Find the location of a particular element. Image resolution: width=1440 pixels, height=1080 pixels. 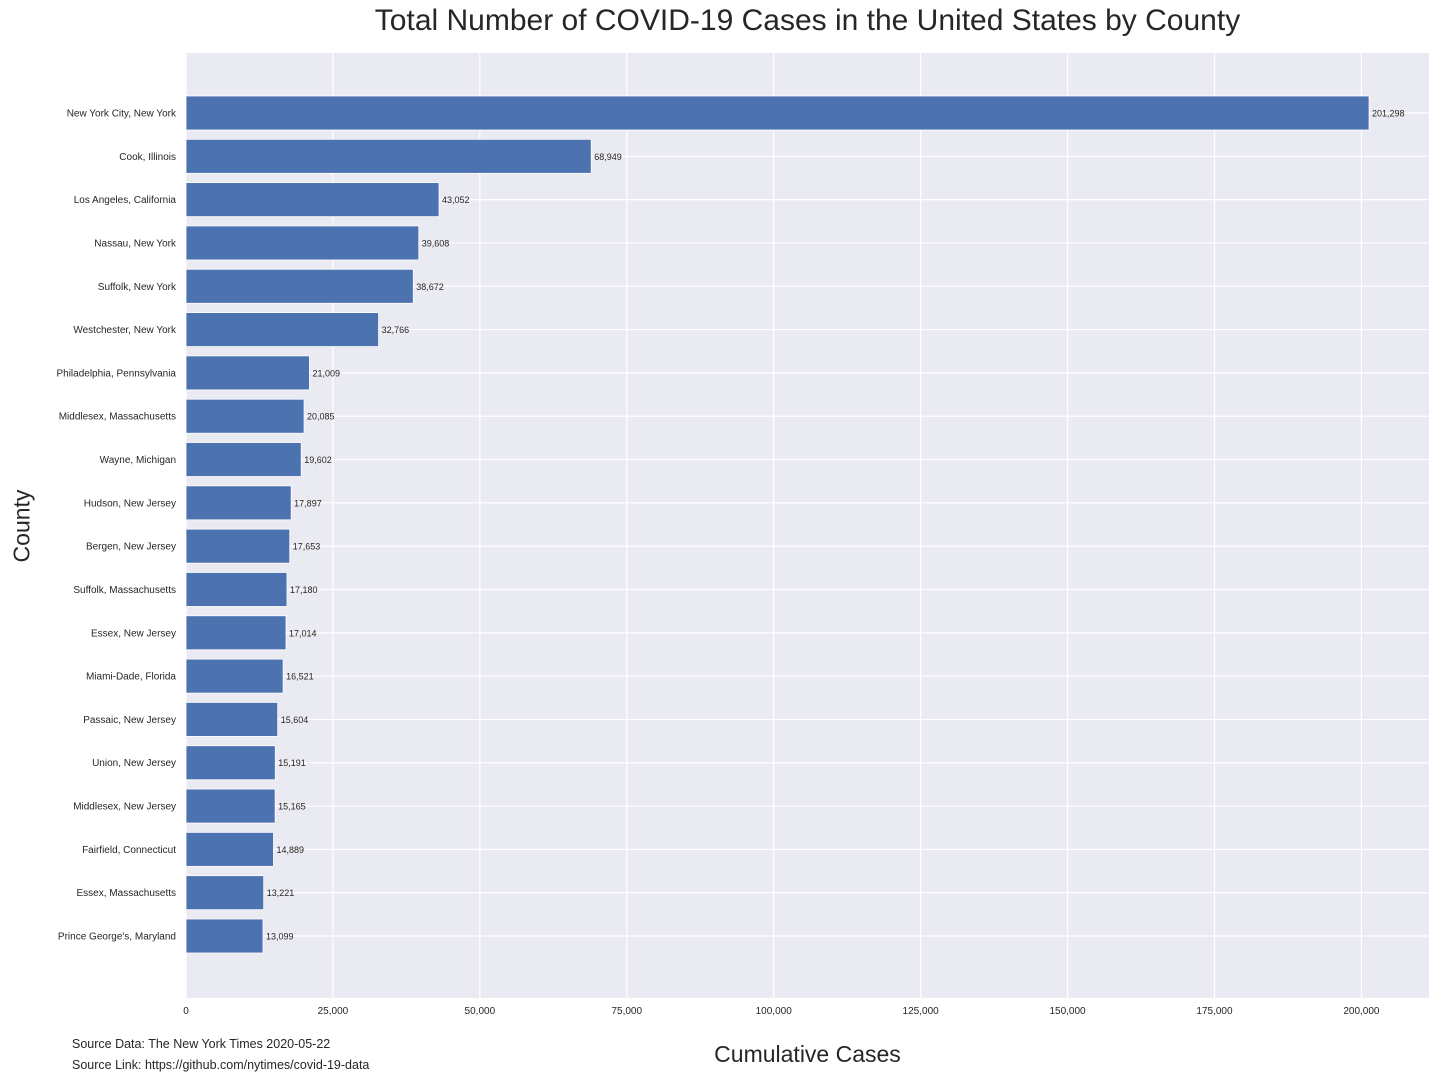

y-tick-label: Philadelphia, Pennsylvania is located at coordinates (116, 373).